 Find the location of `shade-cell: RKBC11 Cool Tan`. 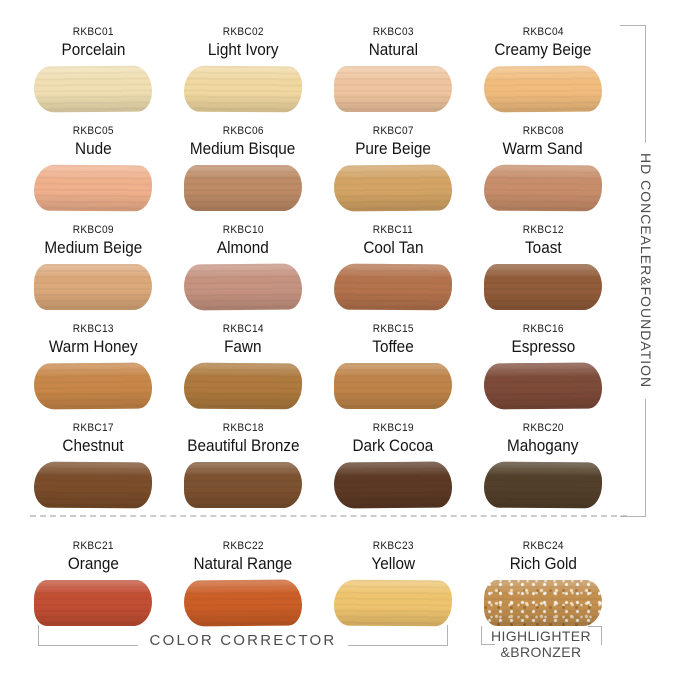

shade-cell: RKBC11 Cool Tan is located at coordinates (393, 261).